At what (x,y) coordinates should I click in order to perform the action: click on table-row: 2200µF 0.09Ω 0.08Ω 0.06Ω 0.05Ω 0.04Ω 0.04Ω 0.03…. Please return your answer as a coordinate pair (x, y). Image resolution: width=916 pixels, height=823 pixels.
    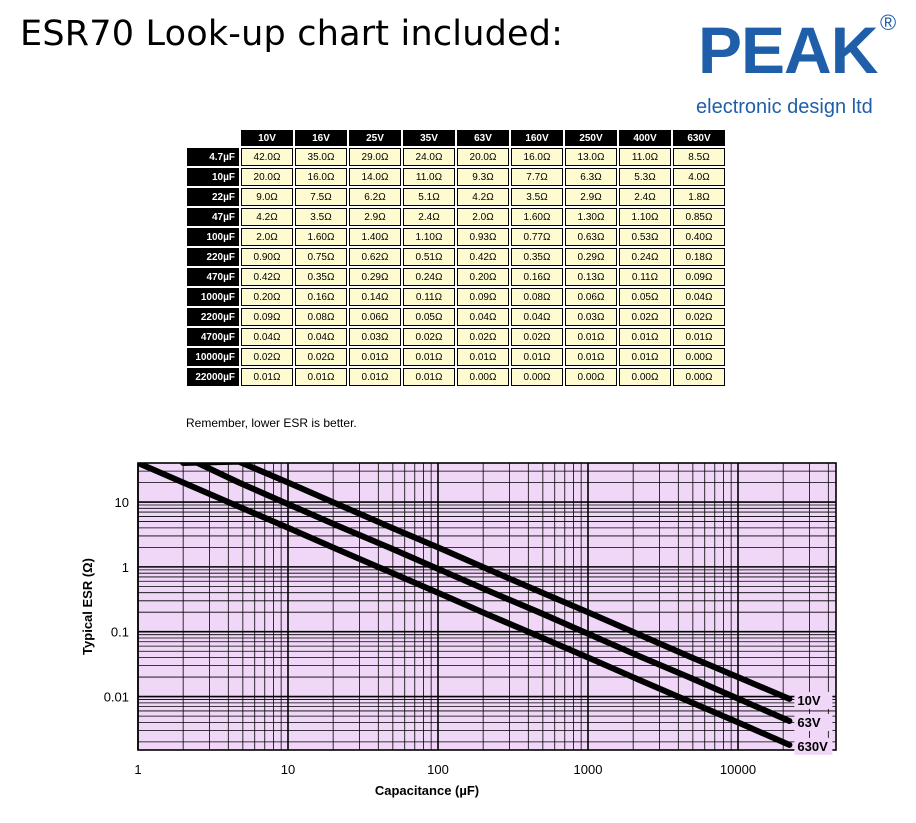
    Looking at the image, I should click on (456, 317).